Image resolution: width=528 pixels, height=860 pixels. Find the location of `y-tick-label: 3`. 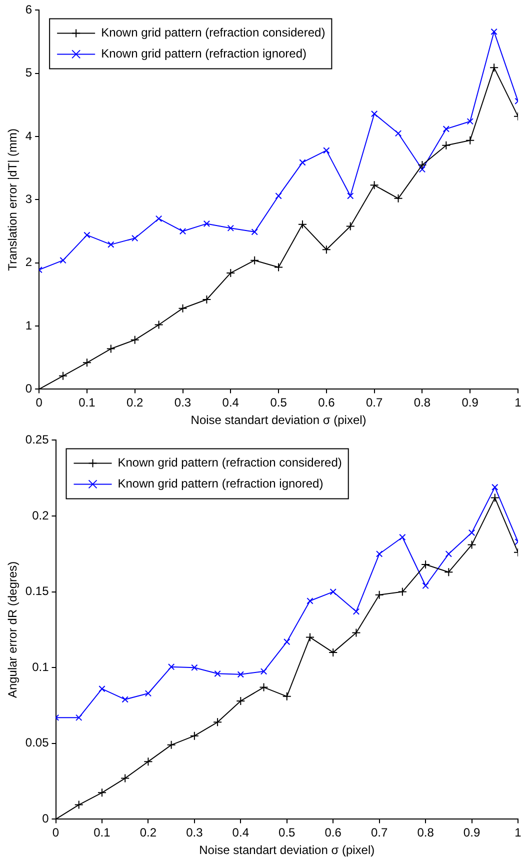

y-tick-label: 3 is located at coordinates (28, 199).